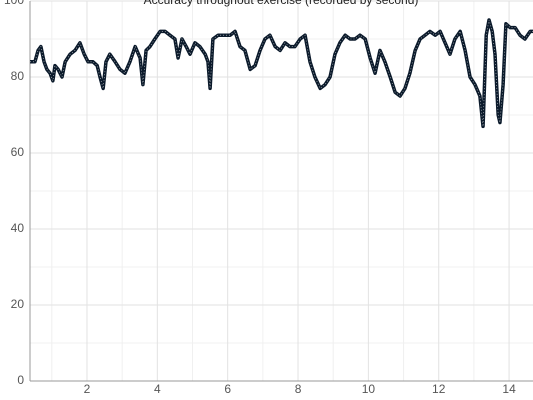 This screenshot has height=400, width=533. Describe the element at coordinates (18, 228) in the screenshot. I see `y-tick-label: 40` at that location.